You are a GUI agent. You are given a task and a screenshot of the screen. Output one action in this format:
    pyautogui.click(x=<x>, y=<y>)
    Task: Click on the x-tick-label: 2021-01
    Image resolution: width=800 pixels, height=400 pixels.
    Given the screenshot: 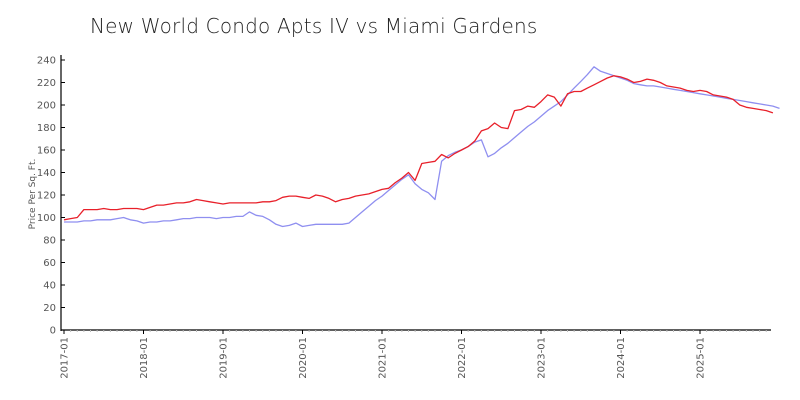 What is the action you would take?
    pyautogui.click(x=383, y=358)
    